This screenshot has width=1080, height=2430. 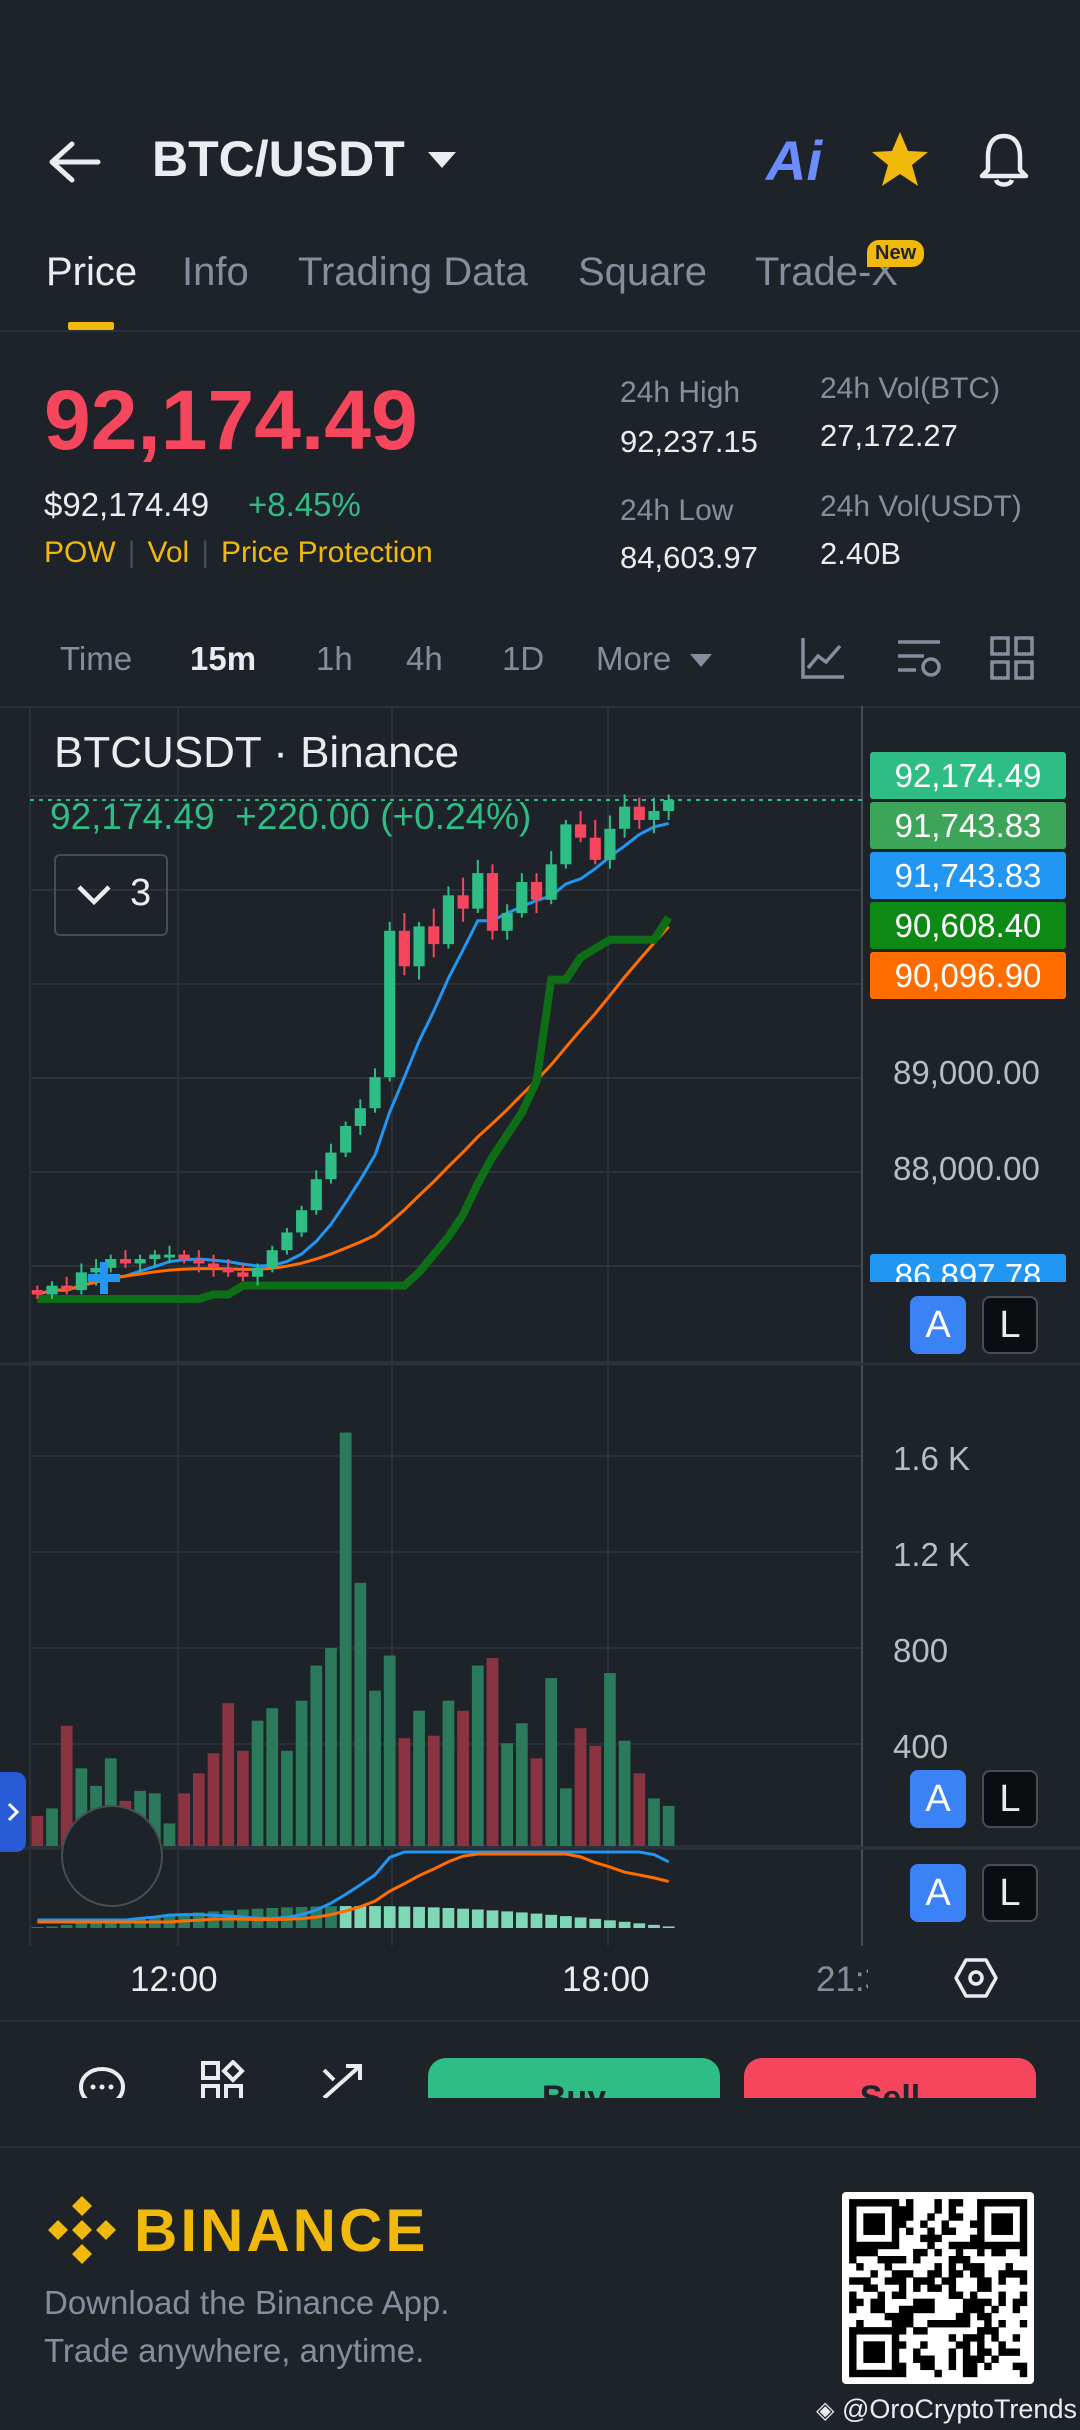 I want to click on price-tag-ma-darkgreen: 90,608.40, so click(x=968, y=925).